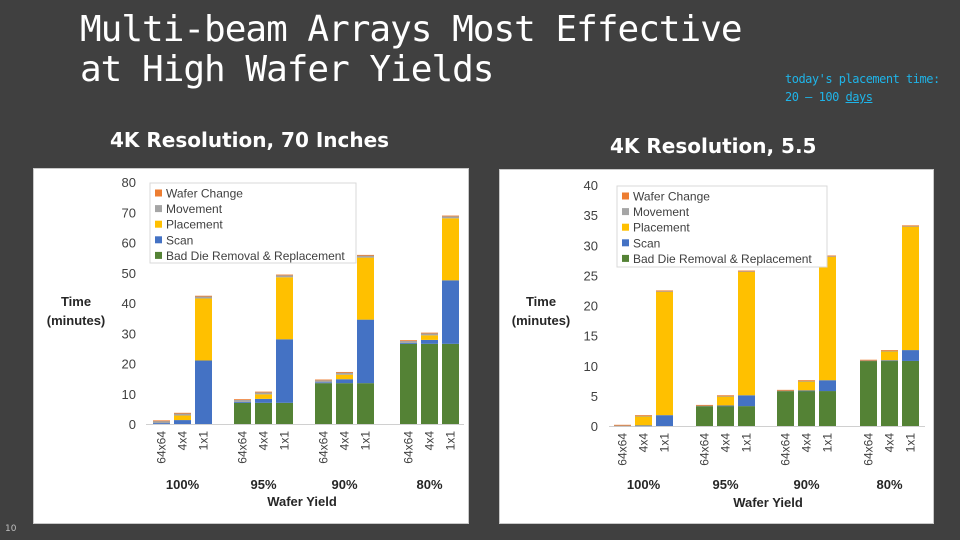 This screenshot has height=540, width=960. Describe the element at coordinates (204, 194) in the screenshot. I see `legend-label: Wafer Change` at that location.